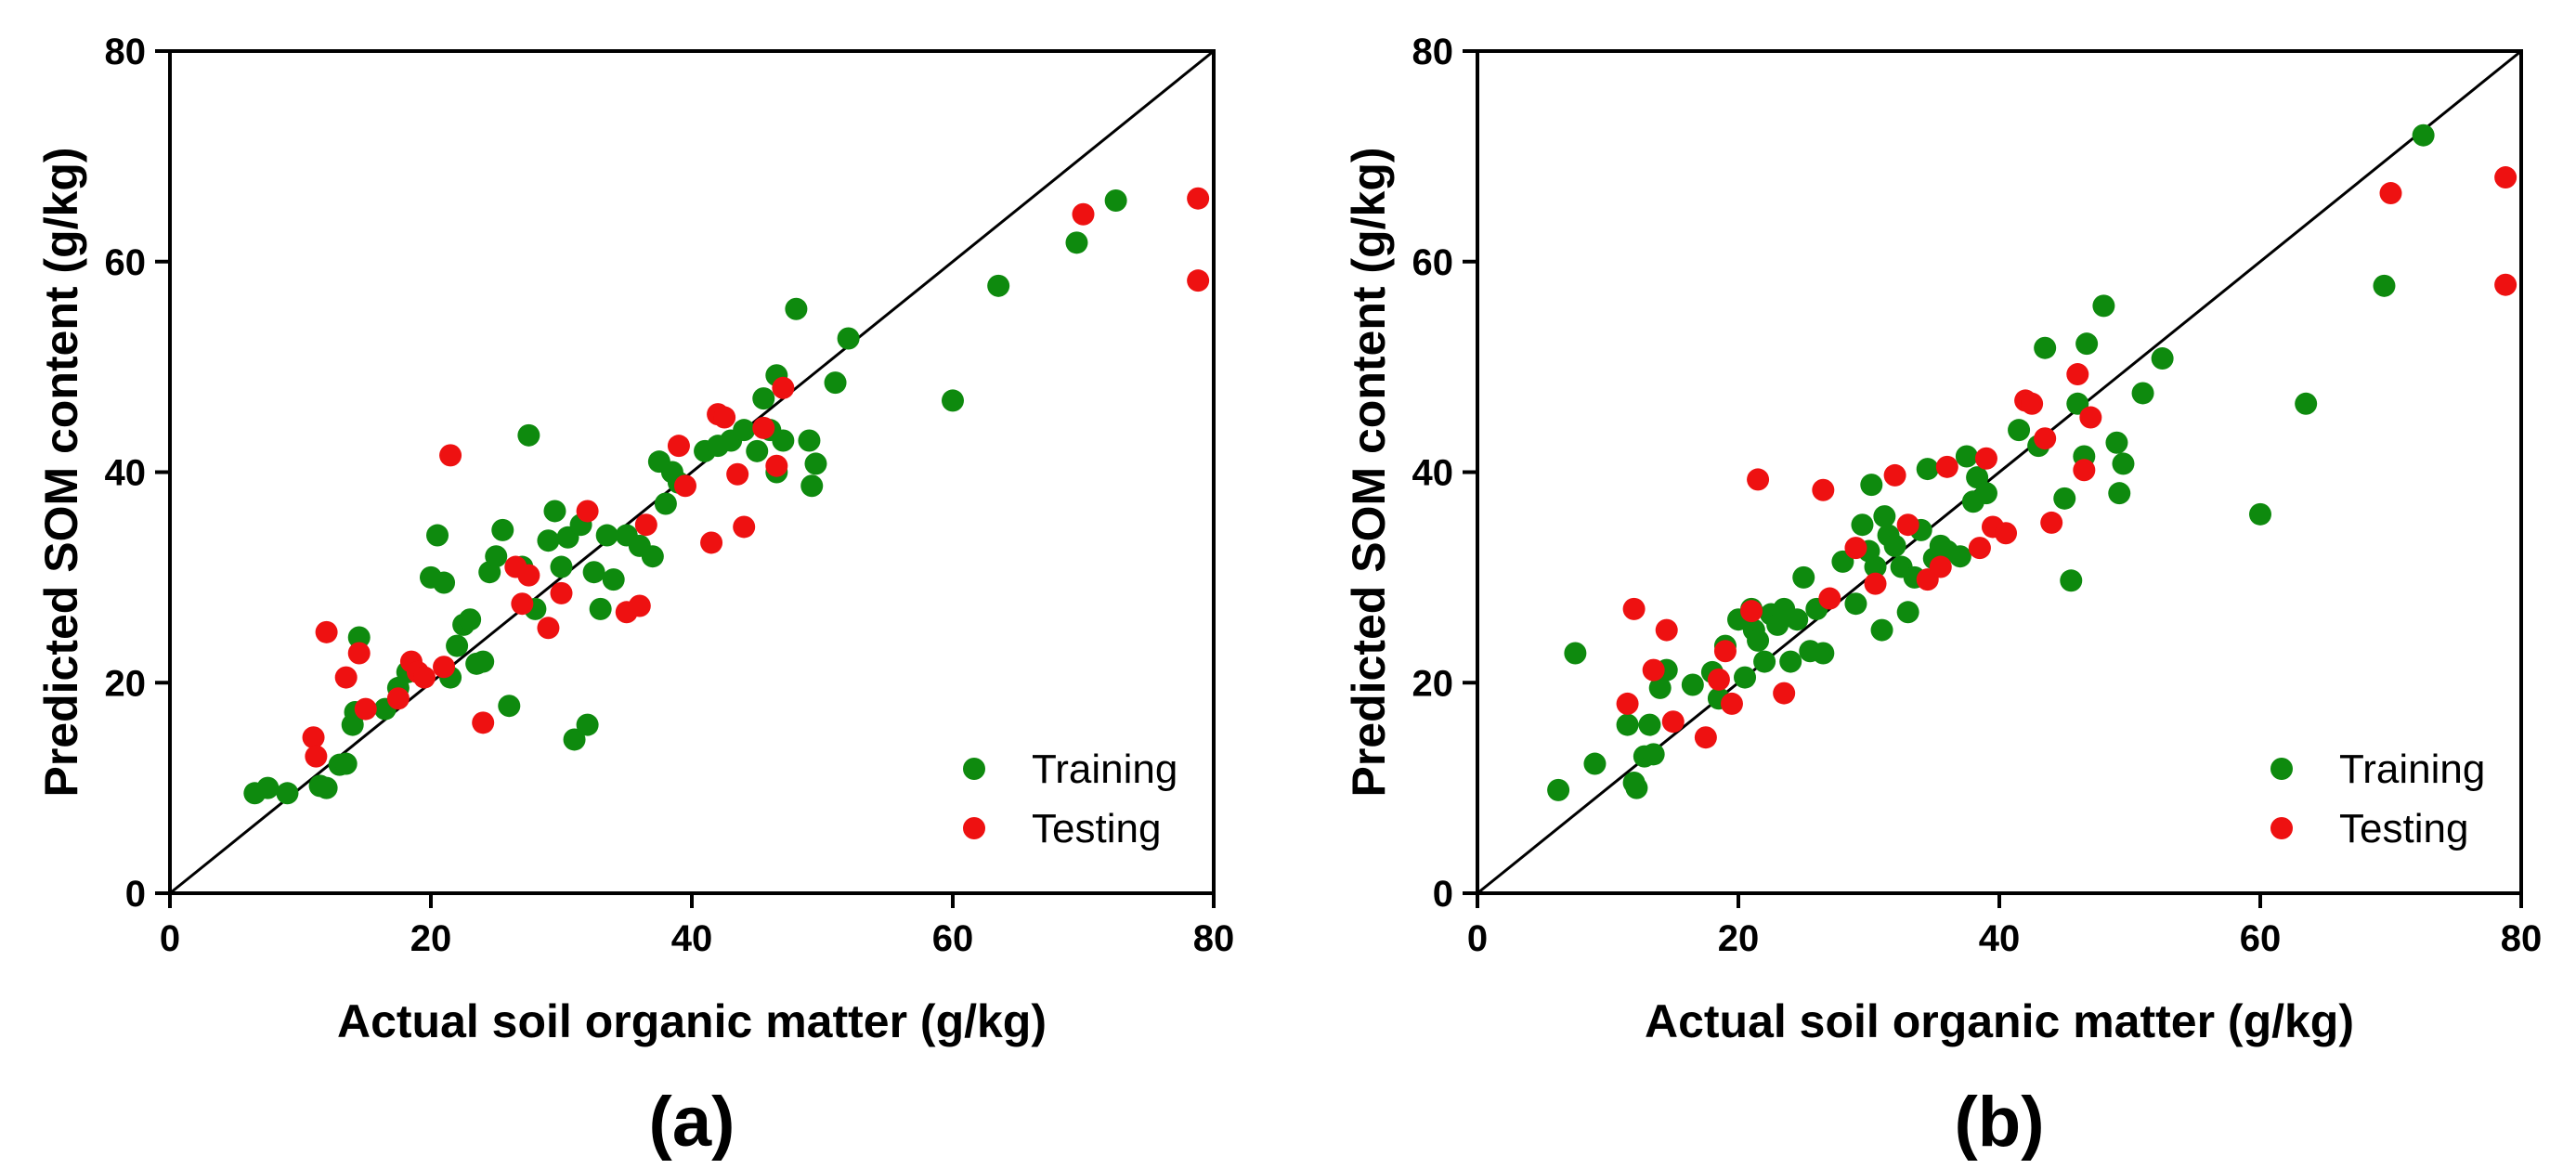 This screenshot has width=2576, height=1169. I want to click on legend-marker-testing, so click(974, 828).